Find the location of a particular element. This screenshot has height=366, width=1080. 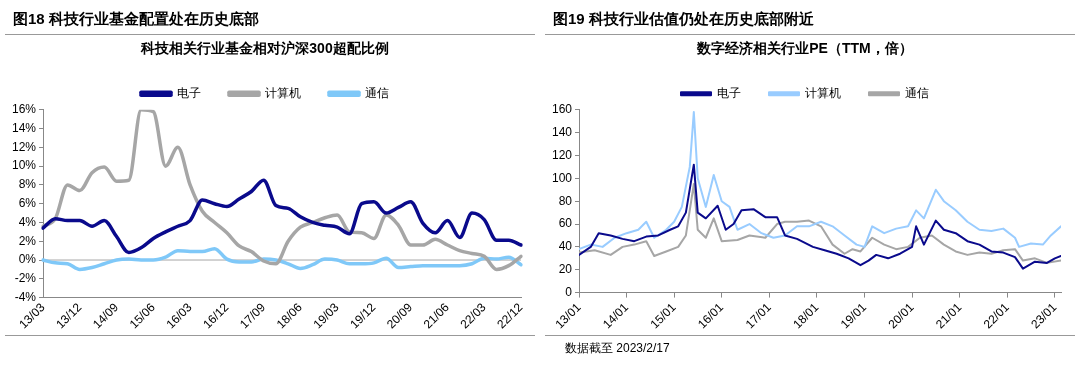

y-tick-label: 40 is located at coordinates (565, 246).